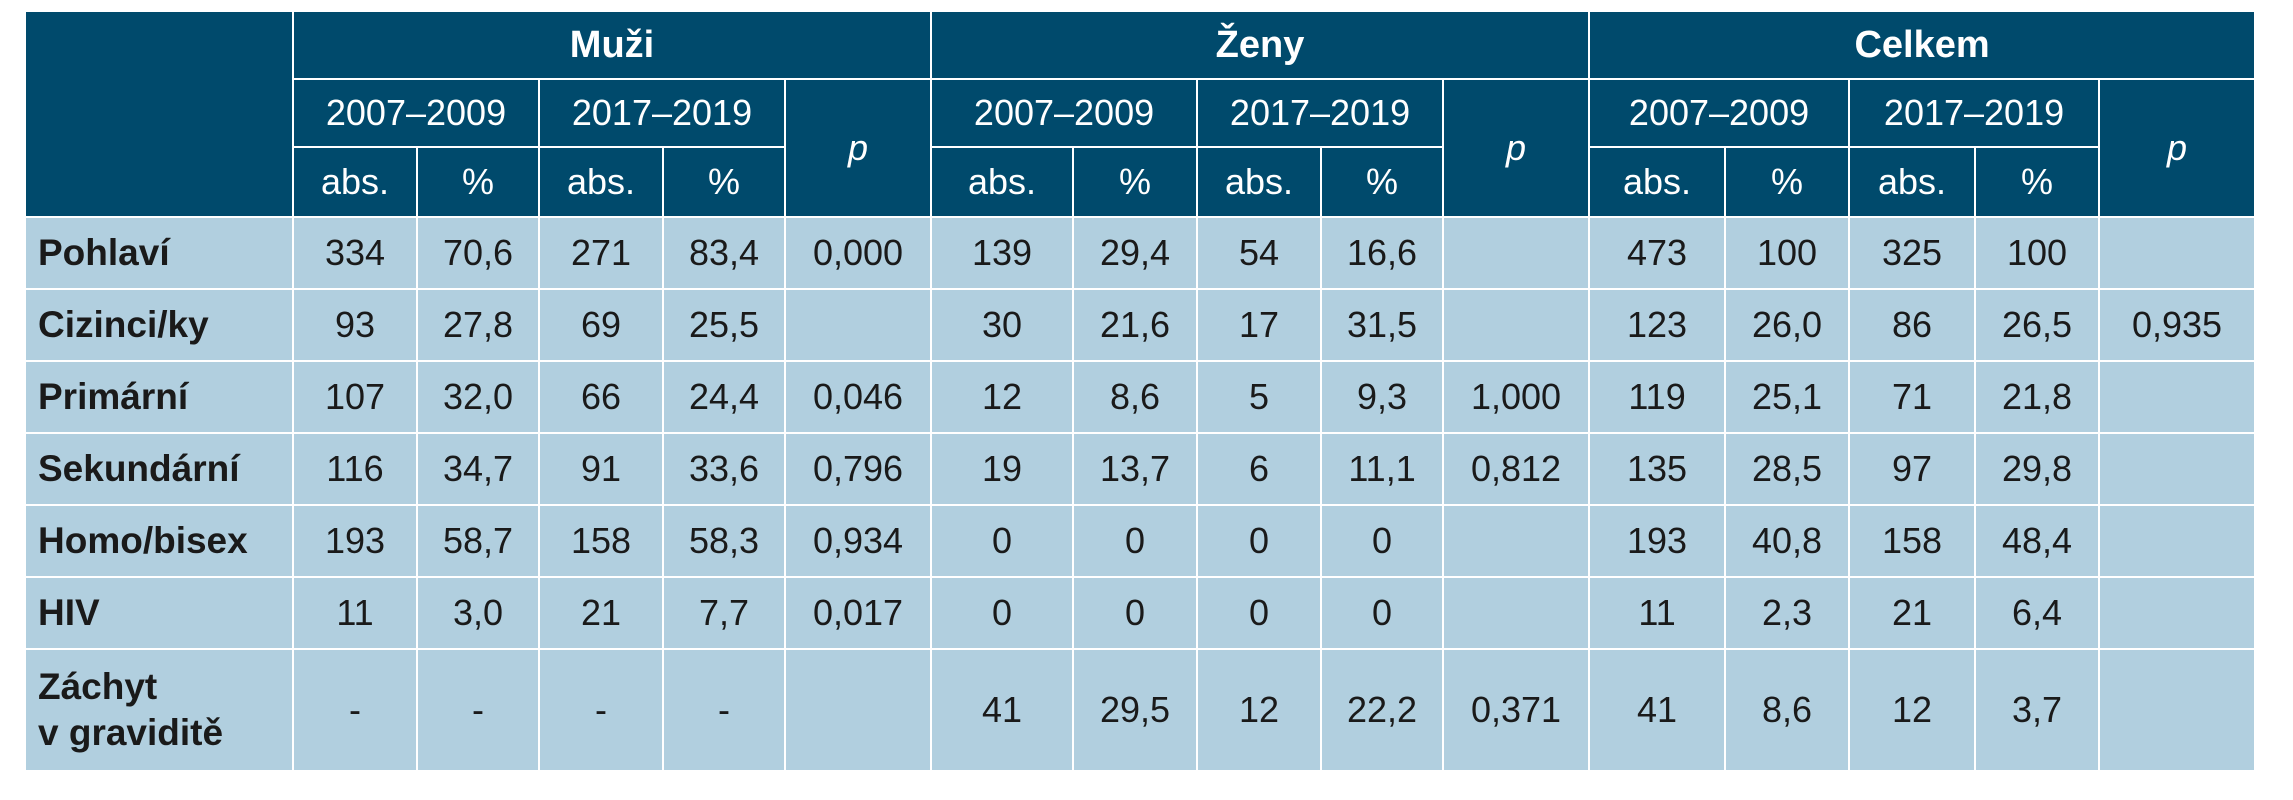 The width and height of the screenshot is (2293, 800). Describe the element at coordinates (724, 253) in the screenshot. I see `table-cell: 83,4` at that location.